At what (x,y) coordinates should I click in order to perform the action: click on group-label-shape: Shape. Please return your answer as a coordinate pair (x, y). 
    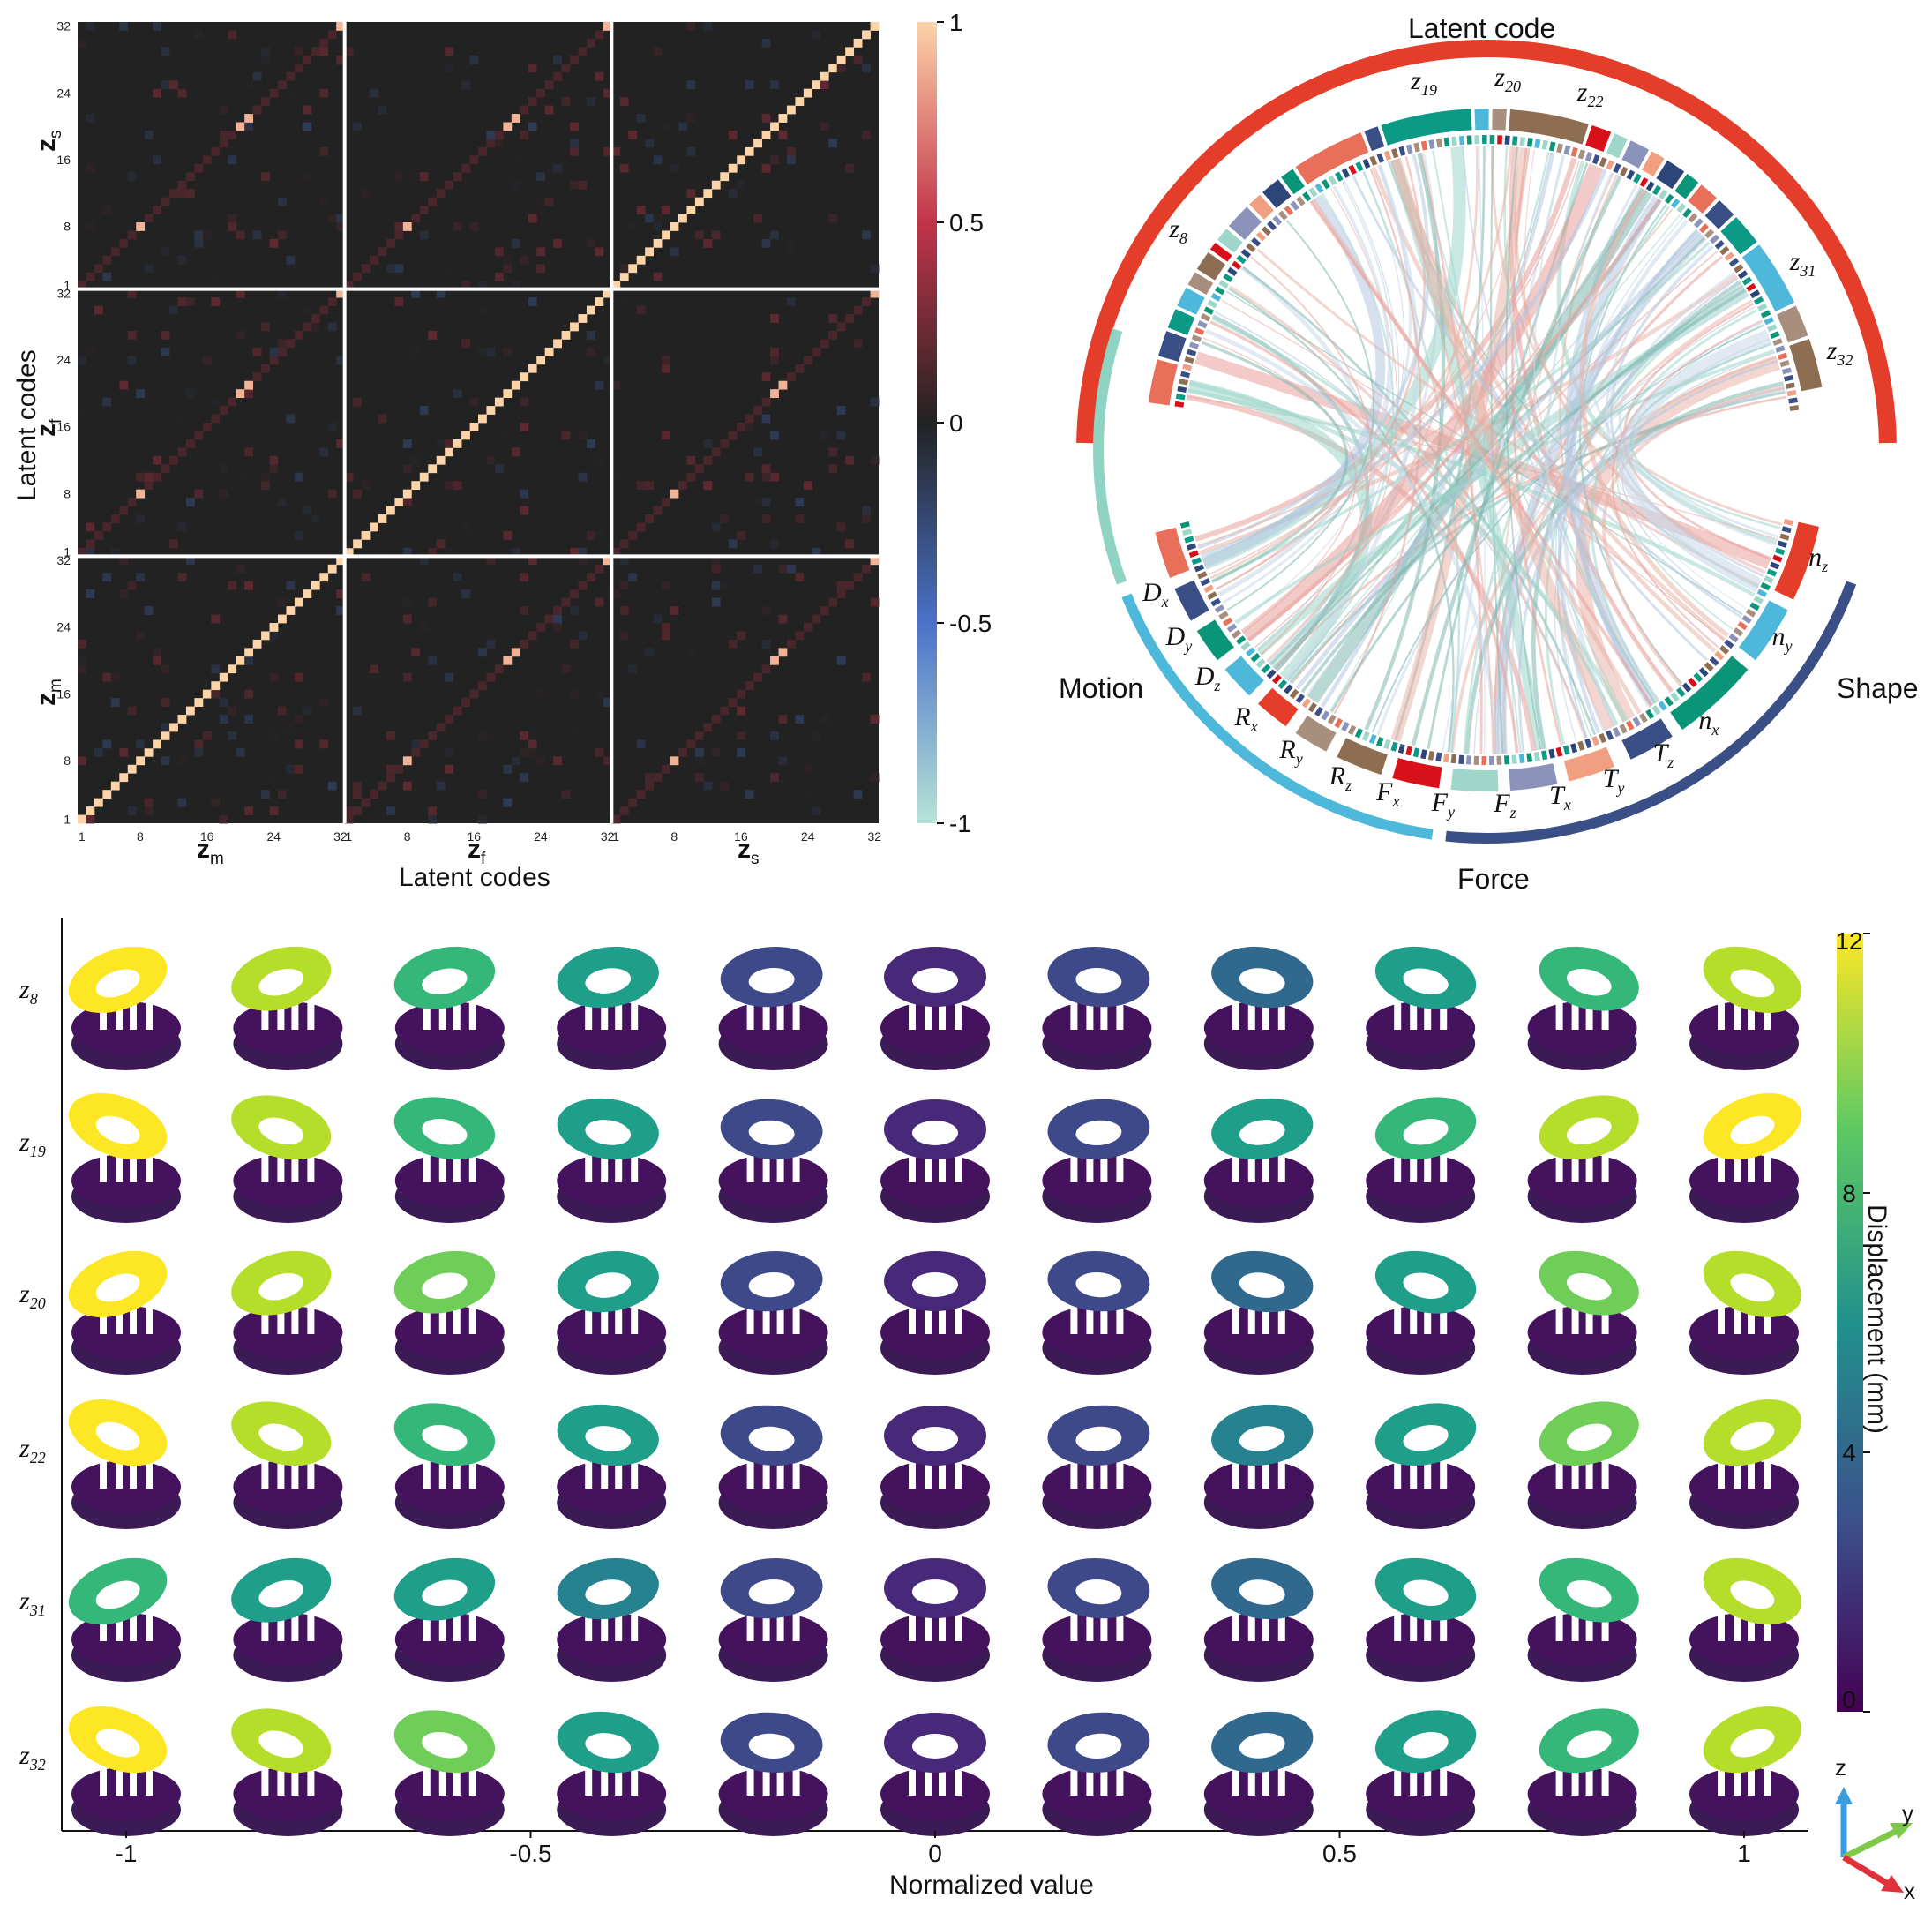
    Looking at the image, I should click on (1878, 688).